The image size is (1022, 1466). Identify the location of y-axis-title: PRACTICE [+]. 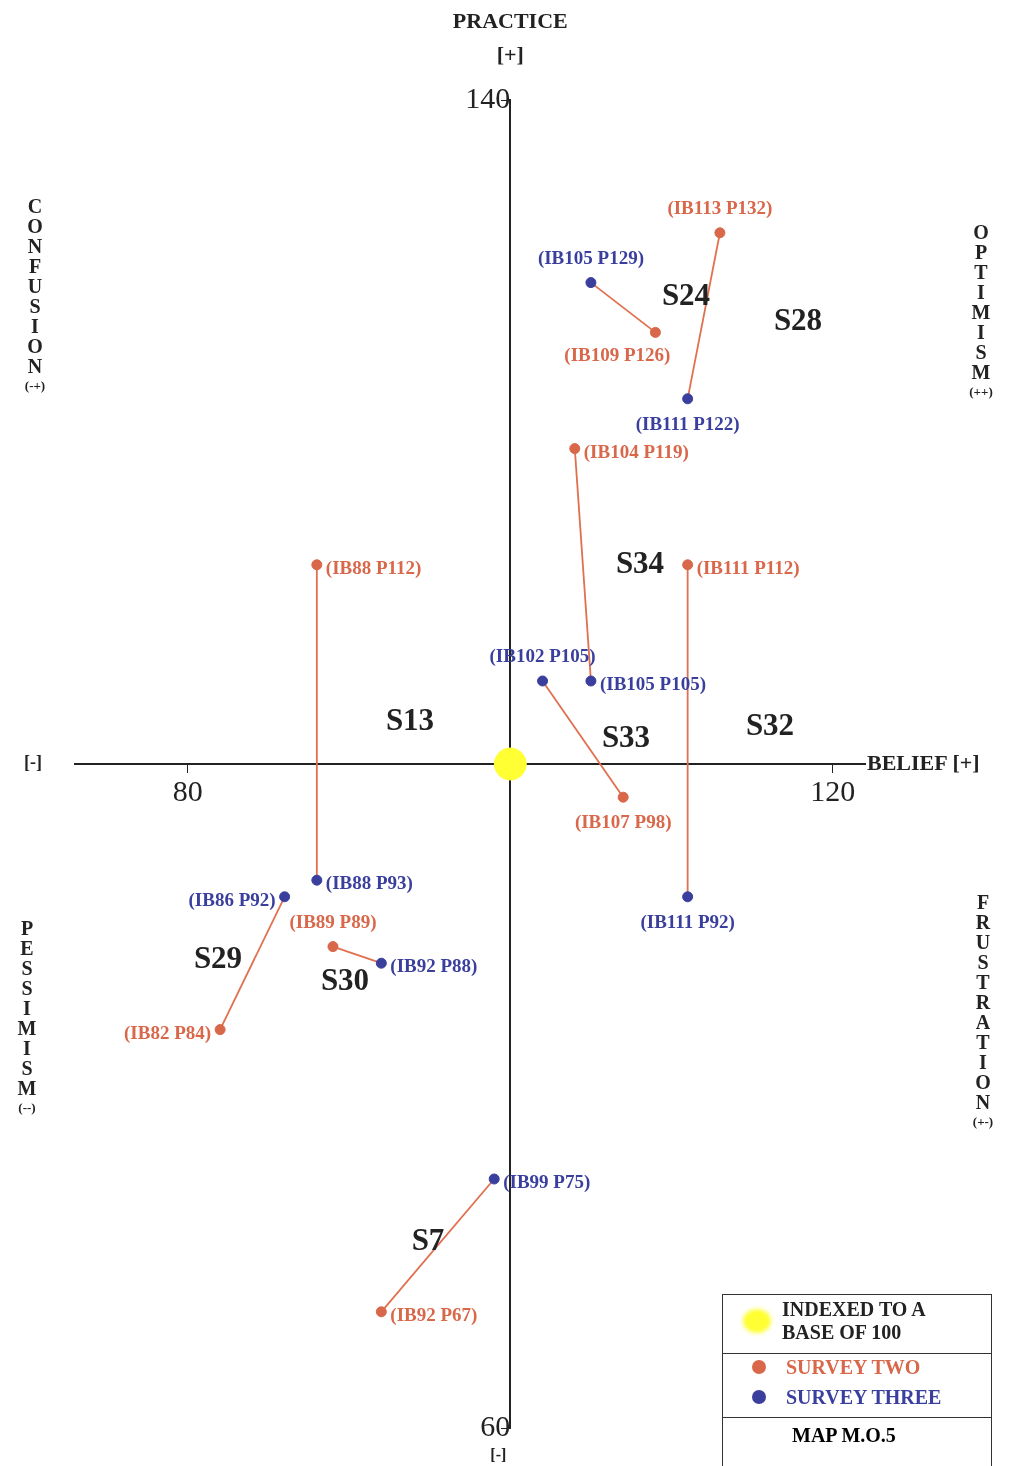
(510, 38).